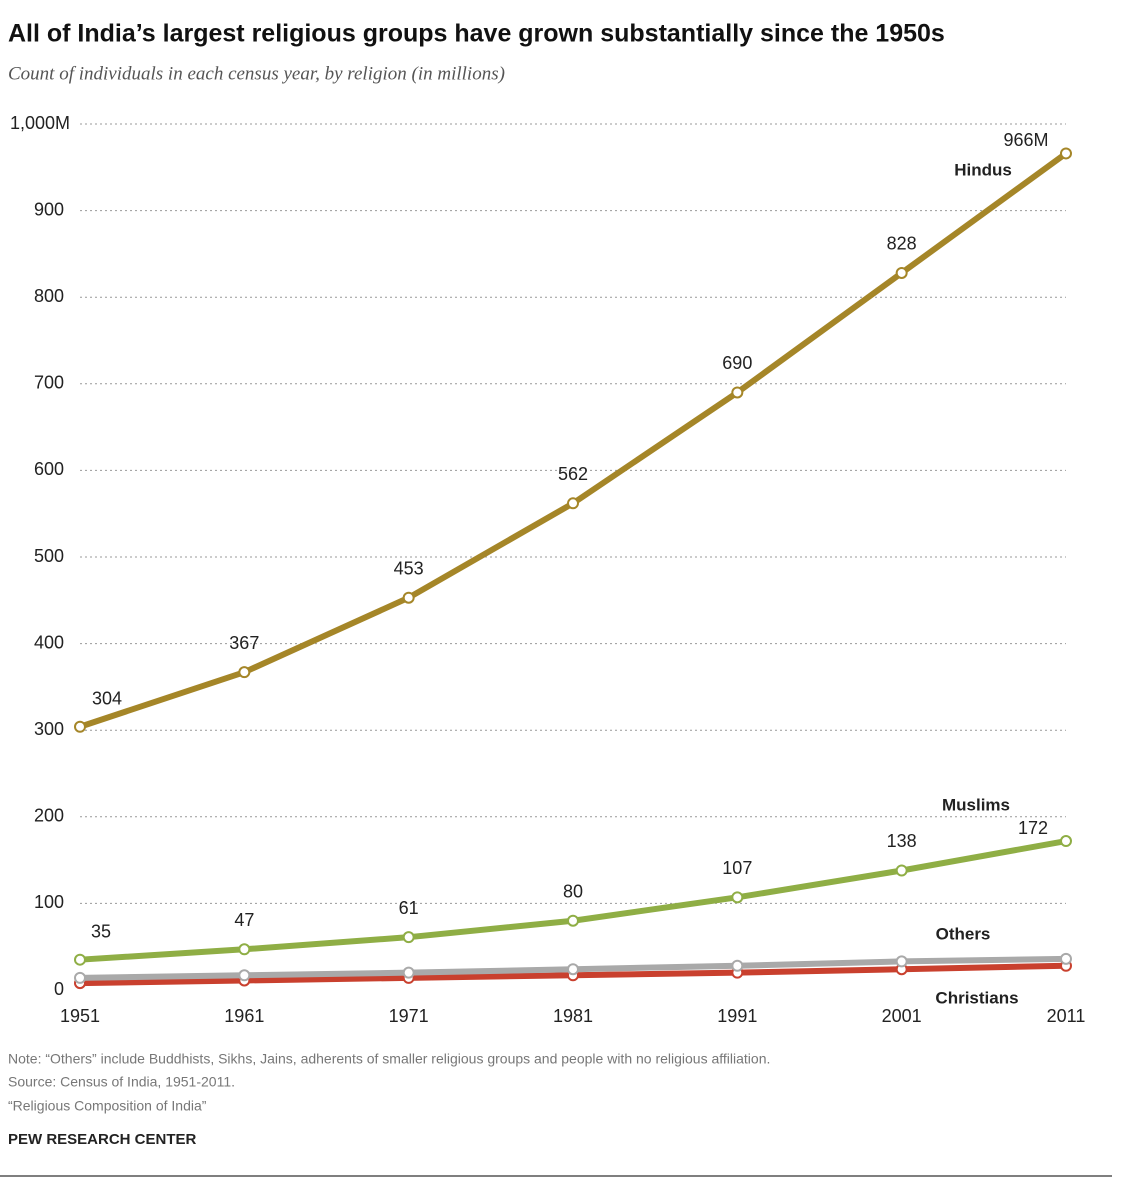  I want to click on y-tick-label: 700, so click(49, 383).